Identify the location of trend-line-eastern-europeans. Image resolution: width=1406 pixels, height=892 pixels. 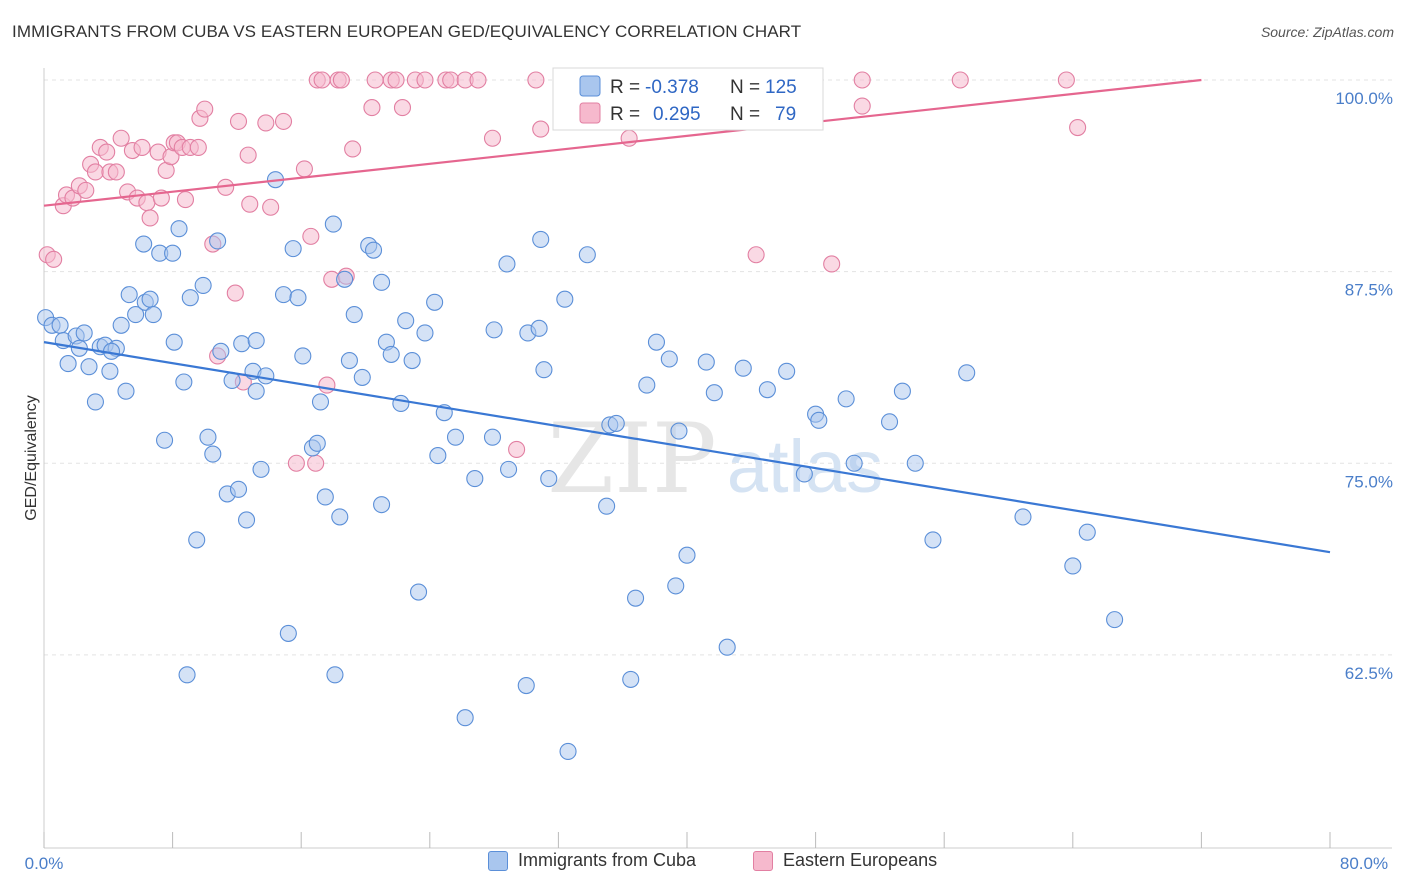
(622, 142).